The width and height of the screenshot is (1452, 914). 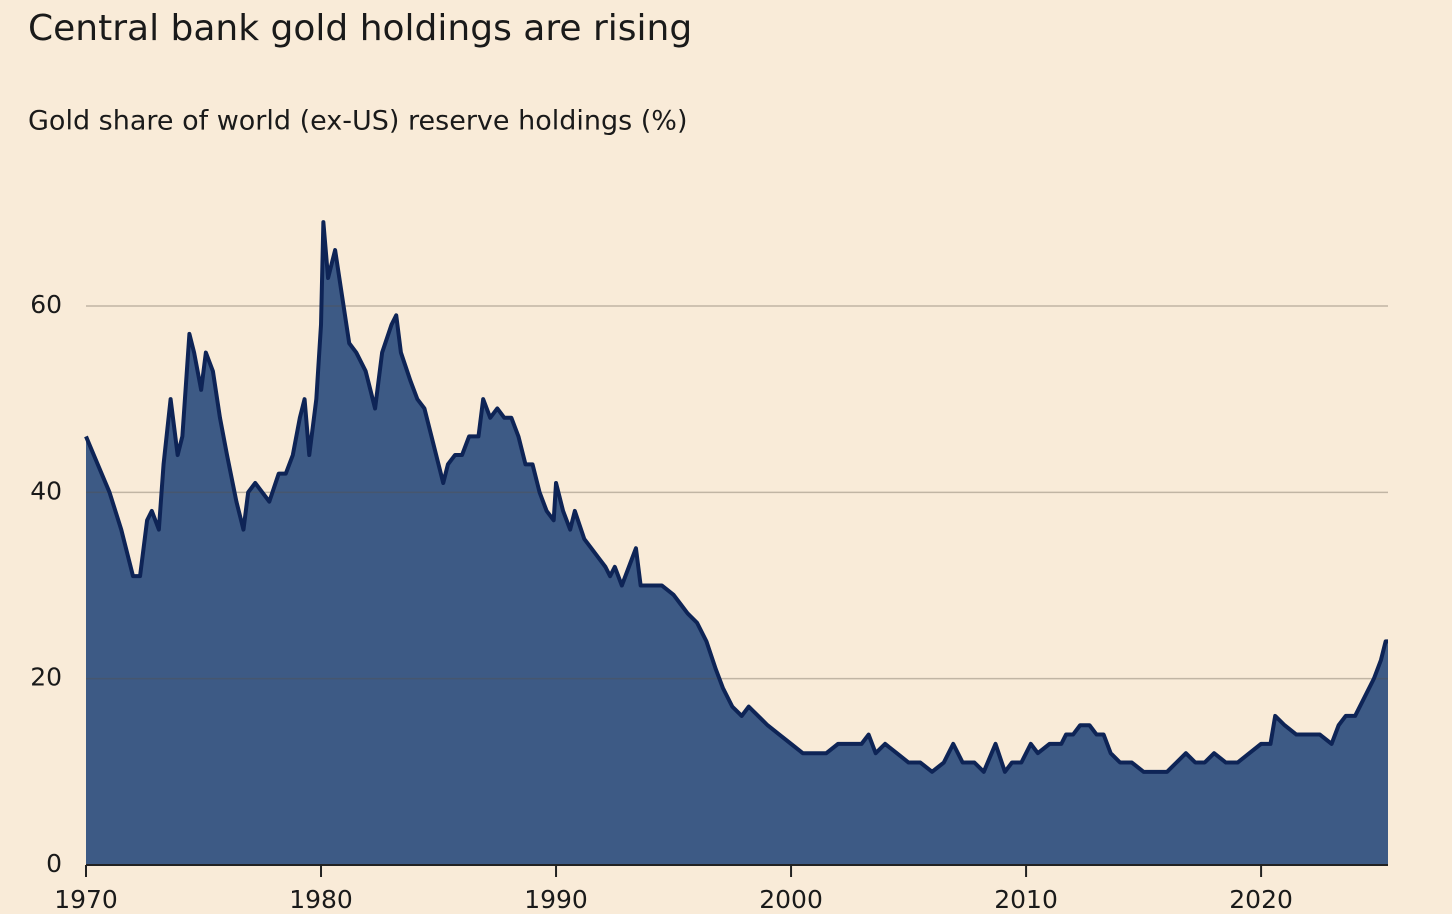 What do you see at coordinates (321, 899) in the screenshot?
I see `x-tick-label: 1980` at bounding box center [321, 899].